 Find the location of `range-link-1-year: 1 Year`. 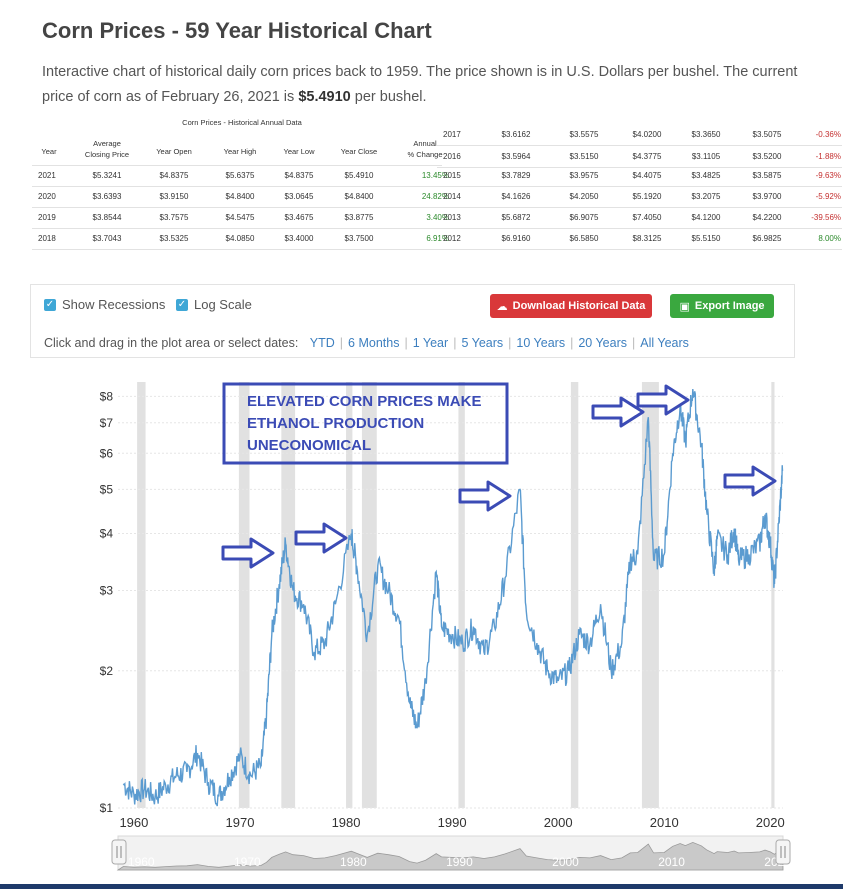

range-link-1-year: 1 Year is located at coordinates (430, 343).